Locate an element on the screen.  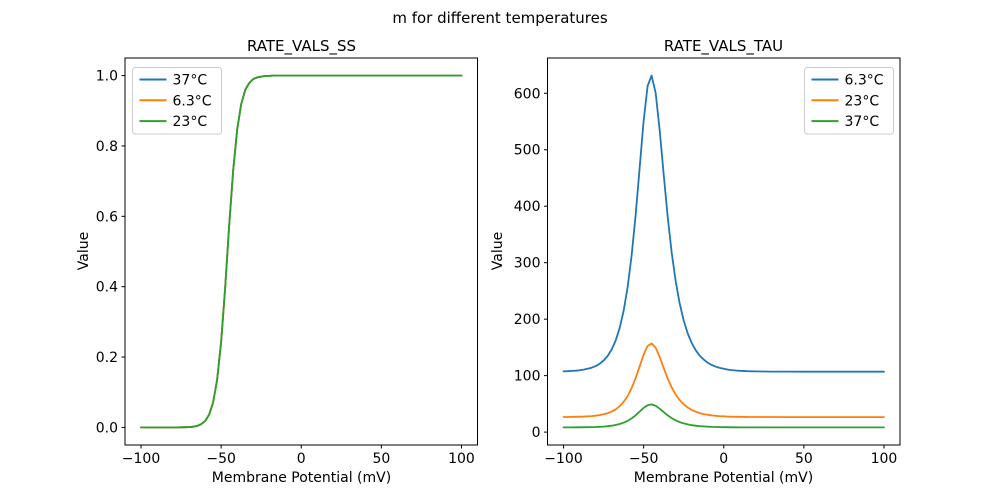
y-tick-label: 500 is located at coordinates (527, 151).